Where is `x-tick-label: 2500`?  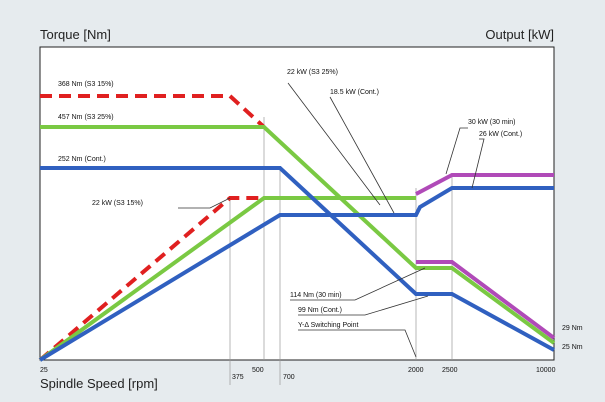 x-tick-label: 2500 is located at coordinates (450, 370).